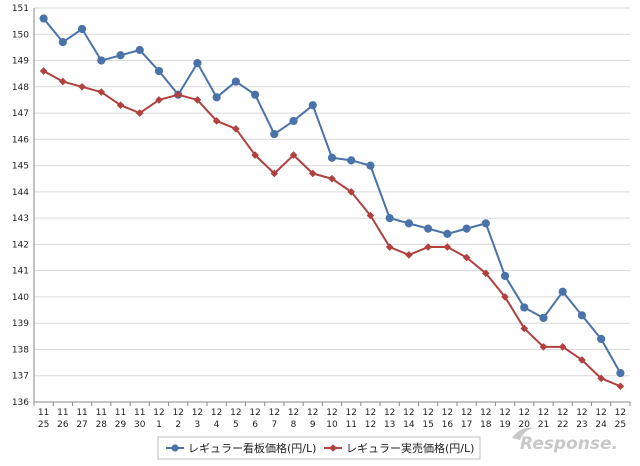 This screenshot has width=640, height=466. Describe the element at coordinates (20, 9) in the screenshot. I see `y-tick-label: 151` at that location.